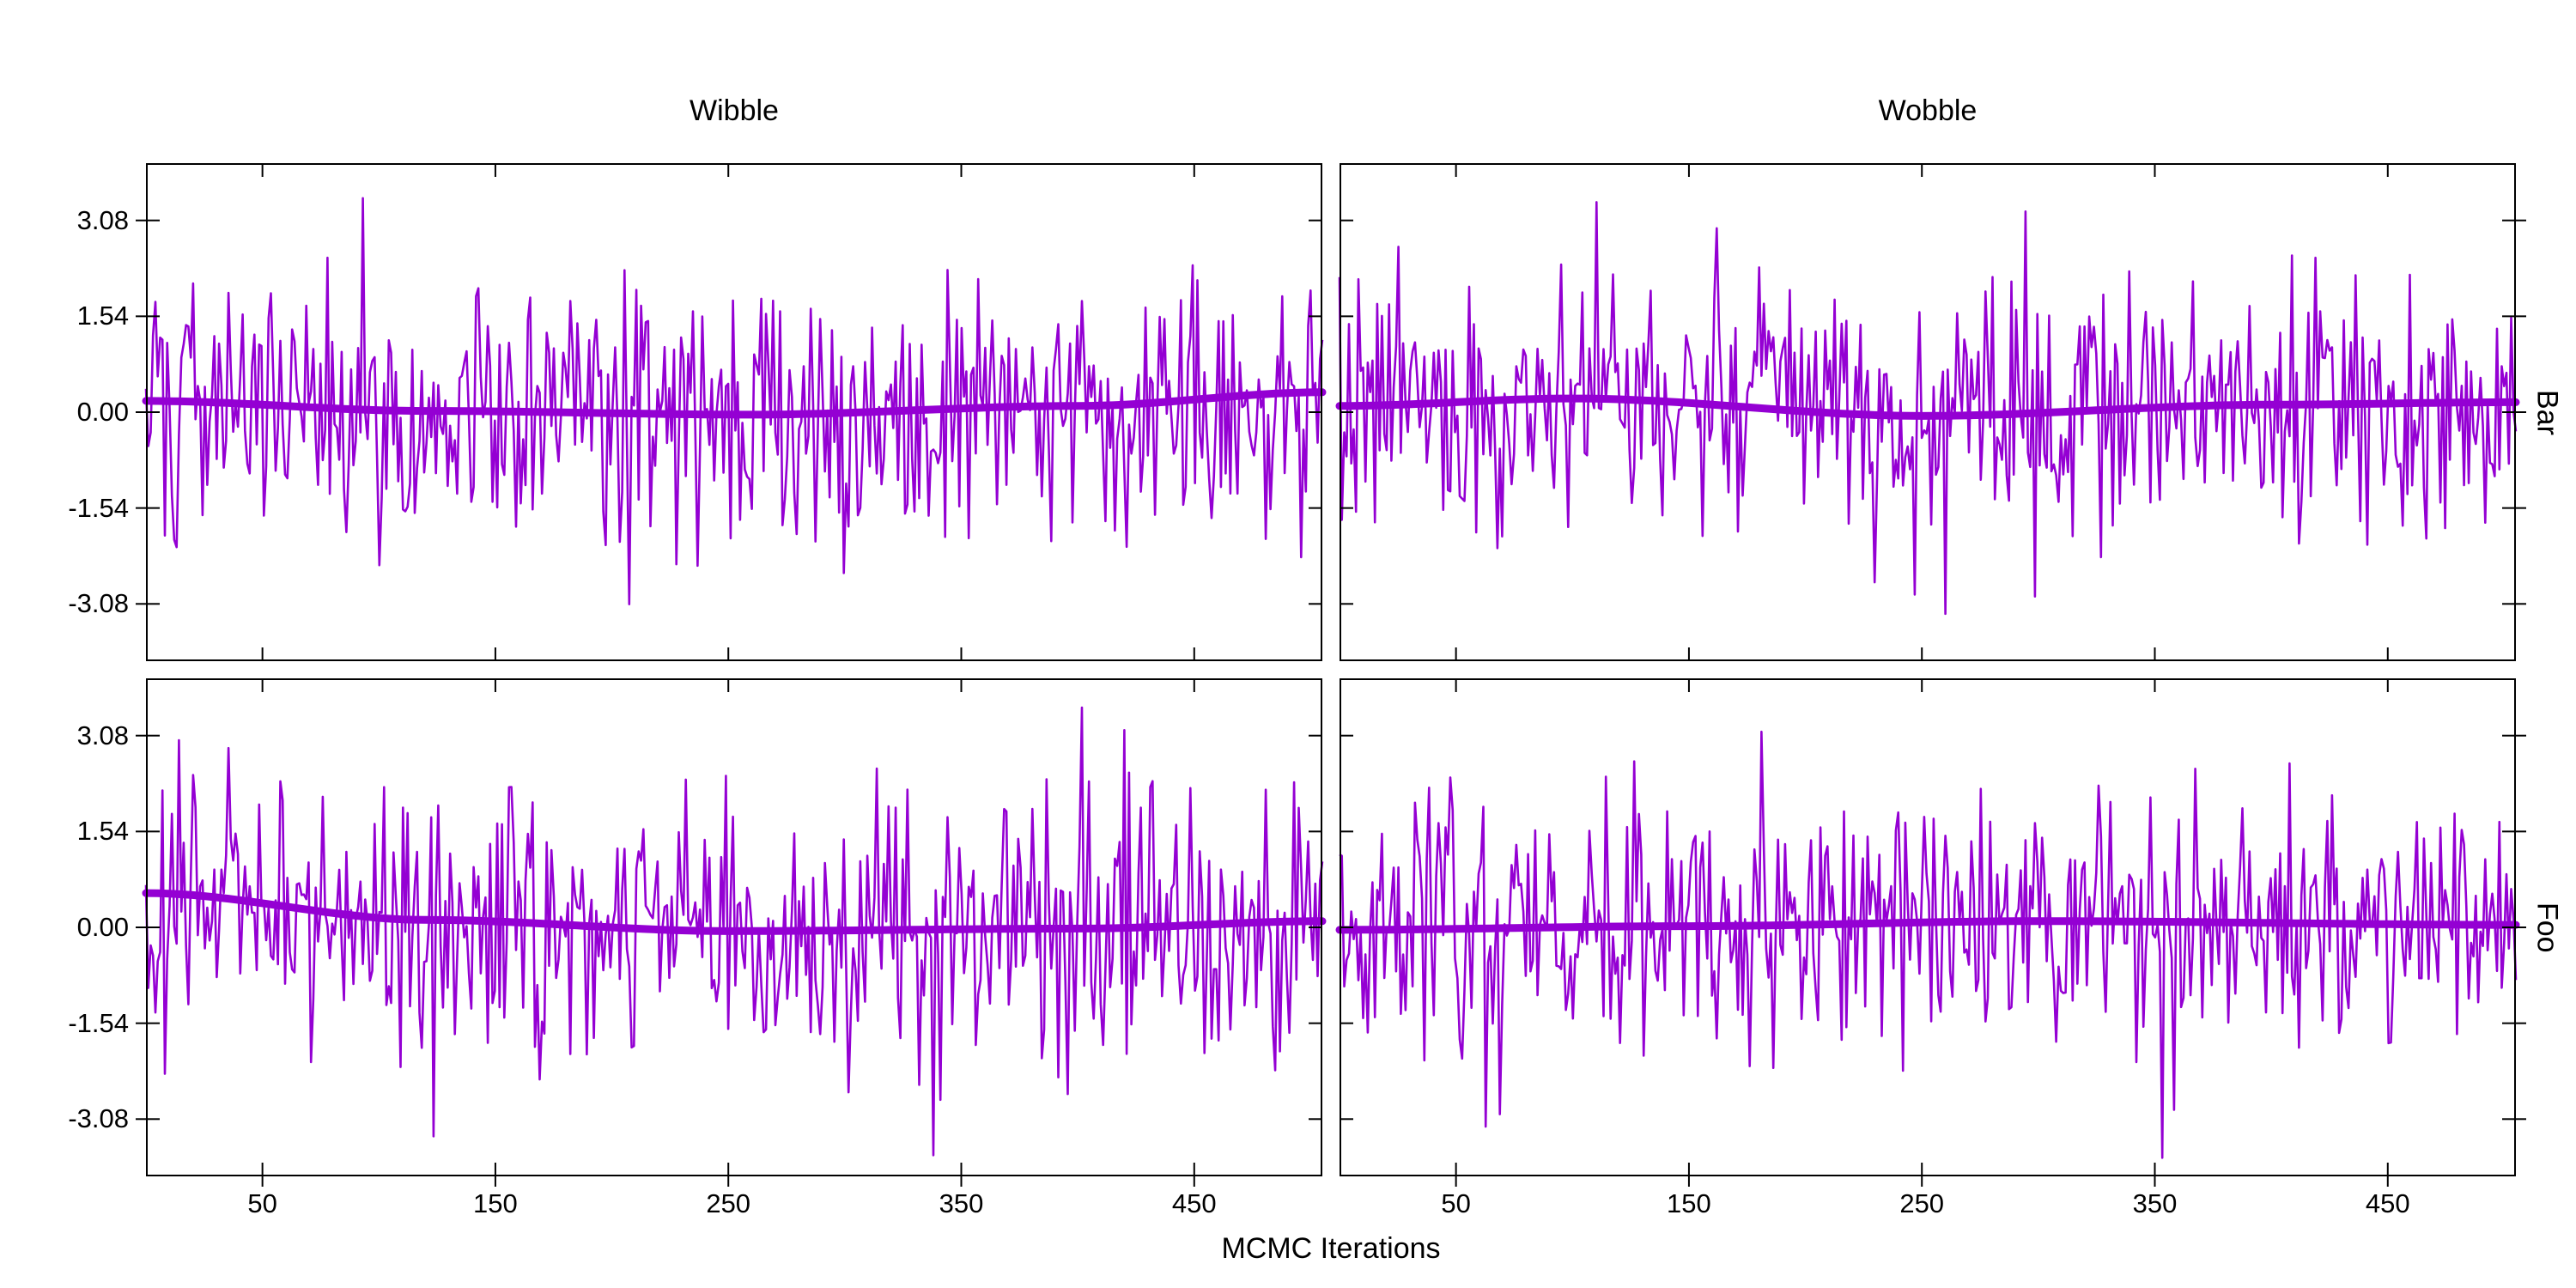  Describe the element at coordinates (735, 111) in the screenshot. I see `column-title-wibble: Wibble` at that location.